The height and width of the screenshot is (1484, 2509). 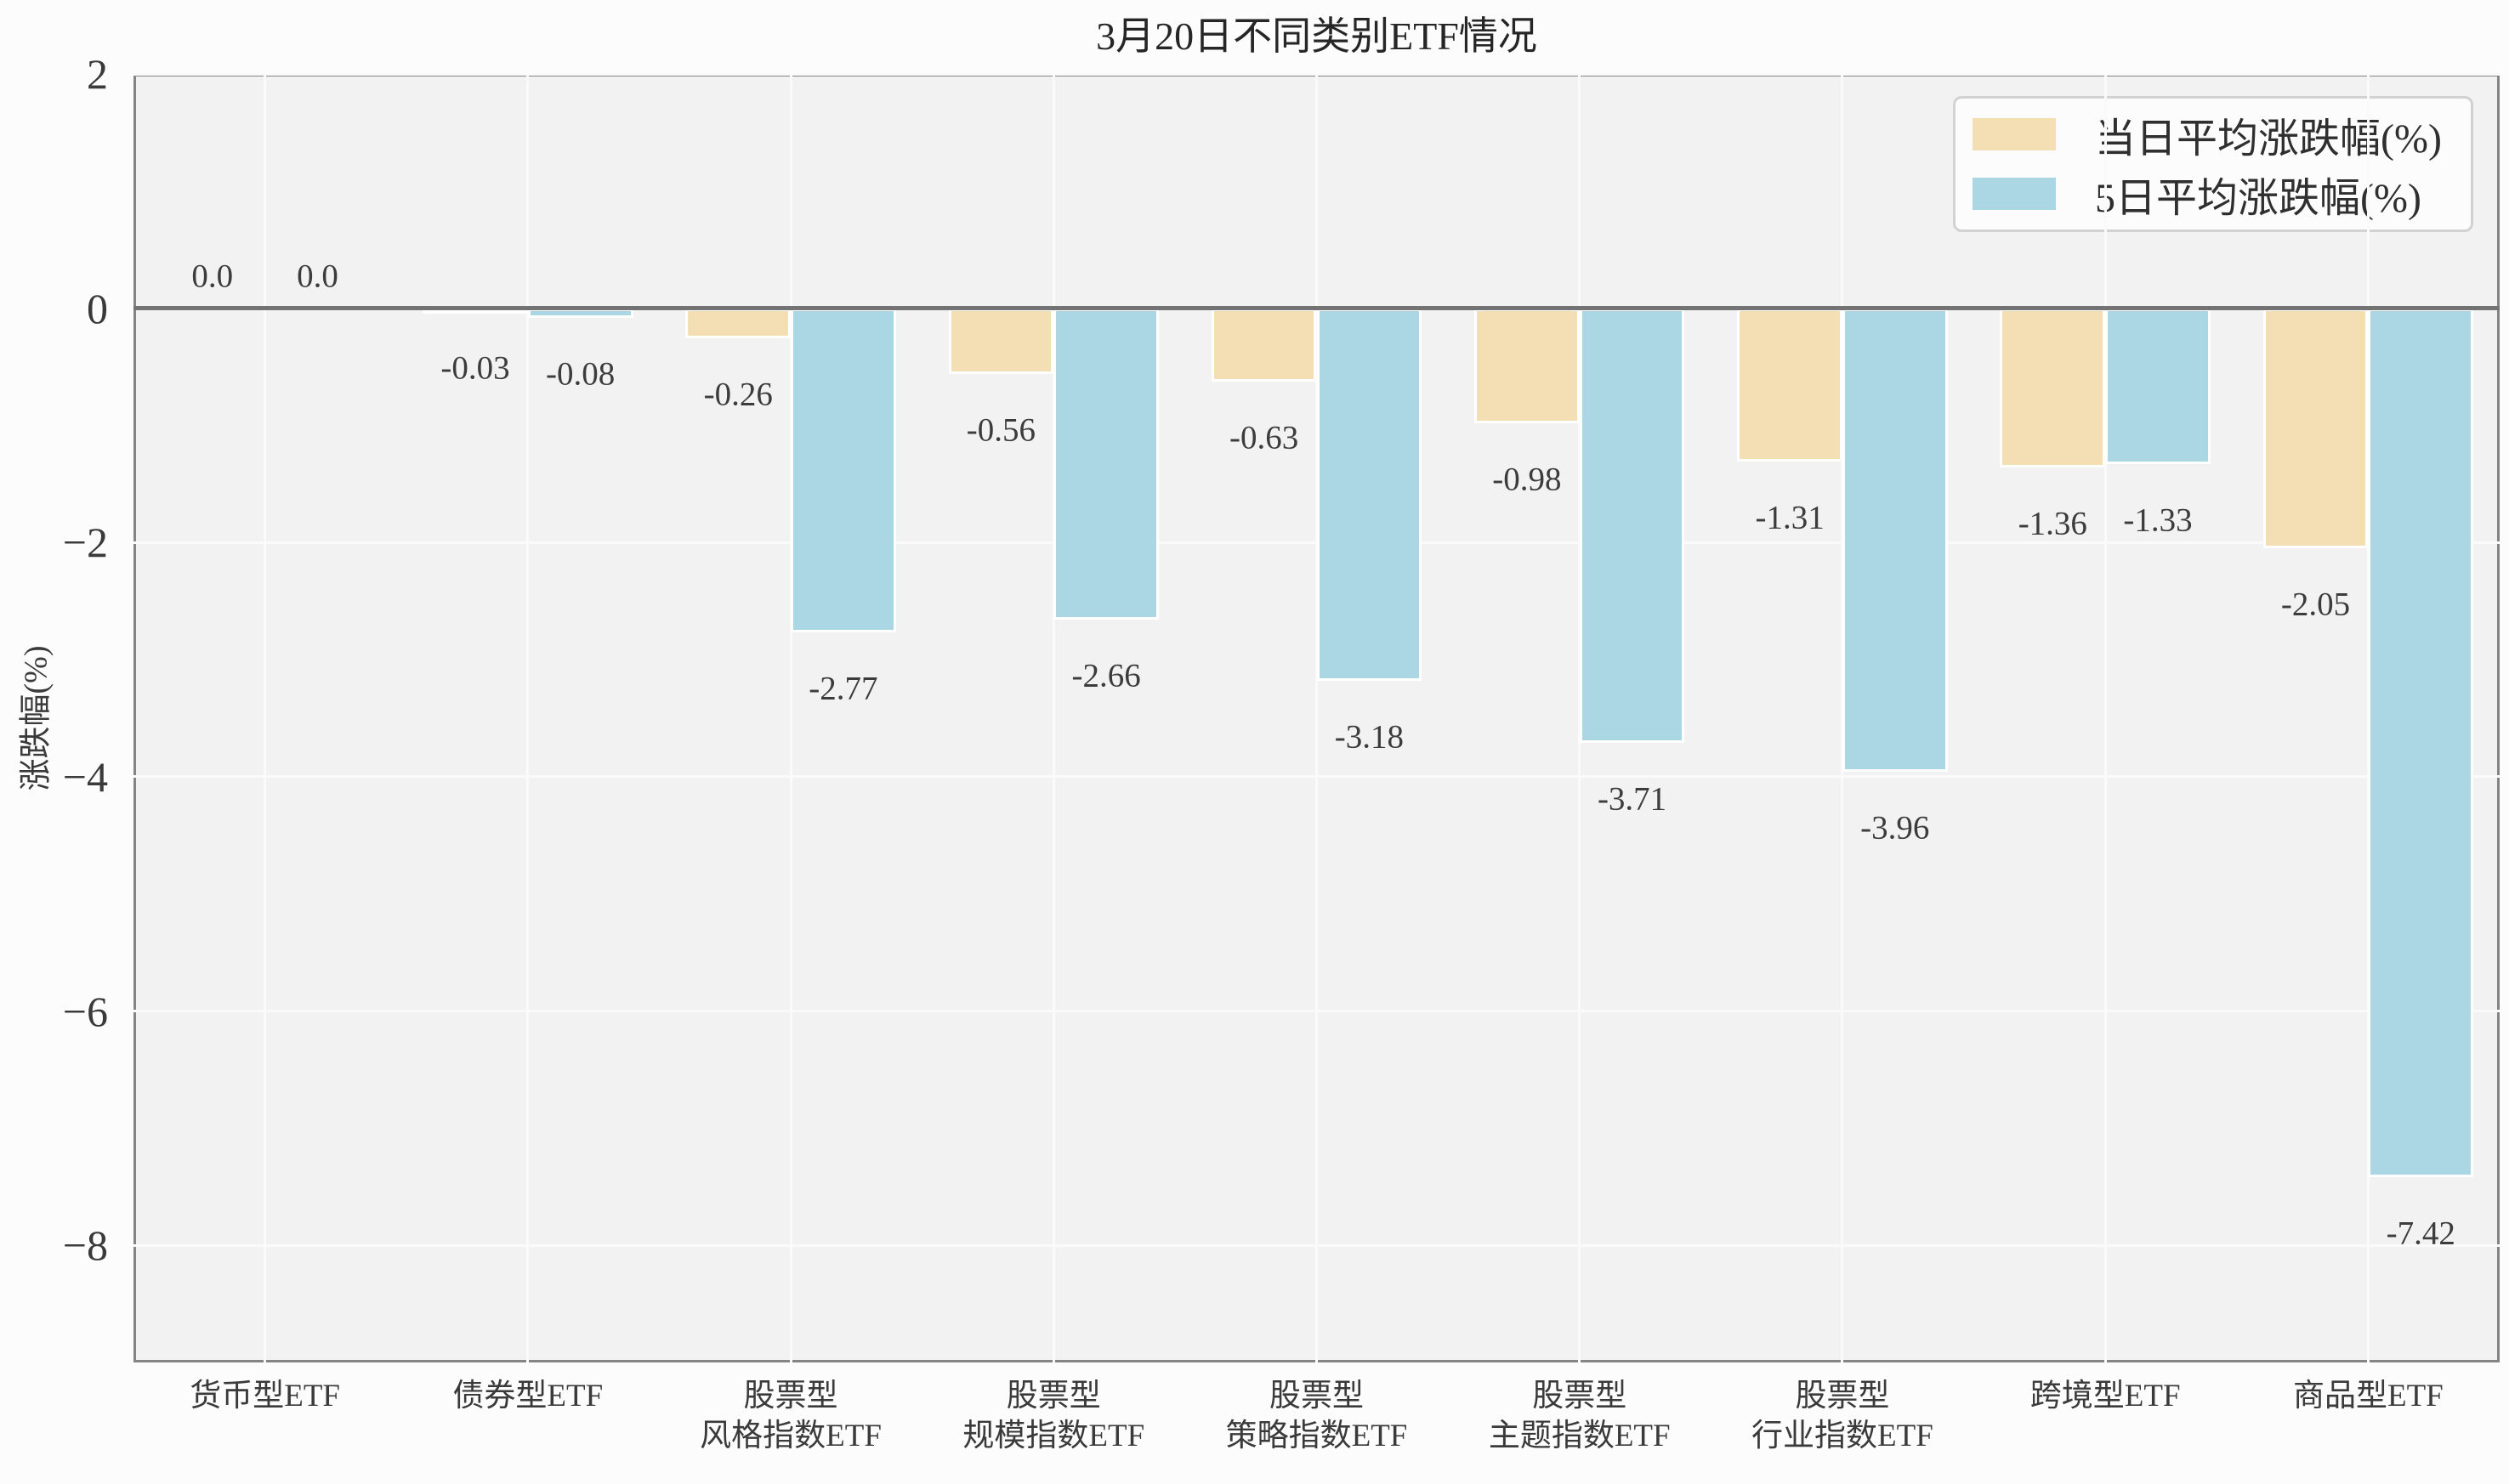 I want to click on x-tick-label: 债券型ETF, so click(x=527, y=1396).